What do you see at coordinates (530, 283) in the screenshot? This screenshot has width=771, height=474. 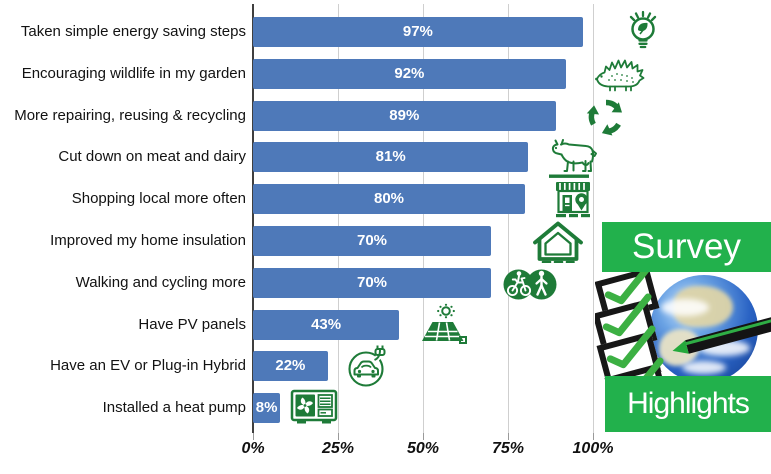 I see `walking-cycling-icon` at bounding box center [530, 283].